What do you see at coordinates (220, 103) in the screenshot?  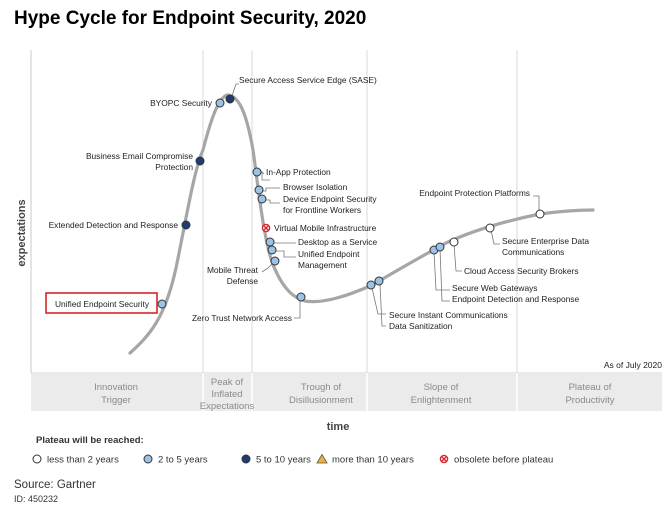 I see `point-byopc-security` at bounding box center [220, 103].